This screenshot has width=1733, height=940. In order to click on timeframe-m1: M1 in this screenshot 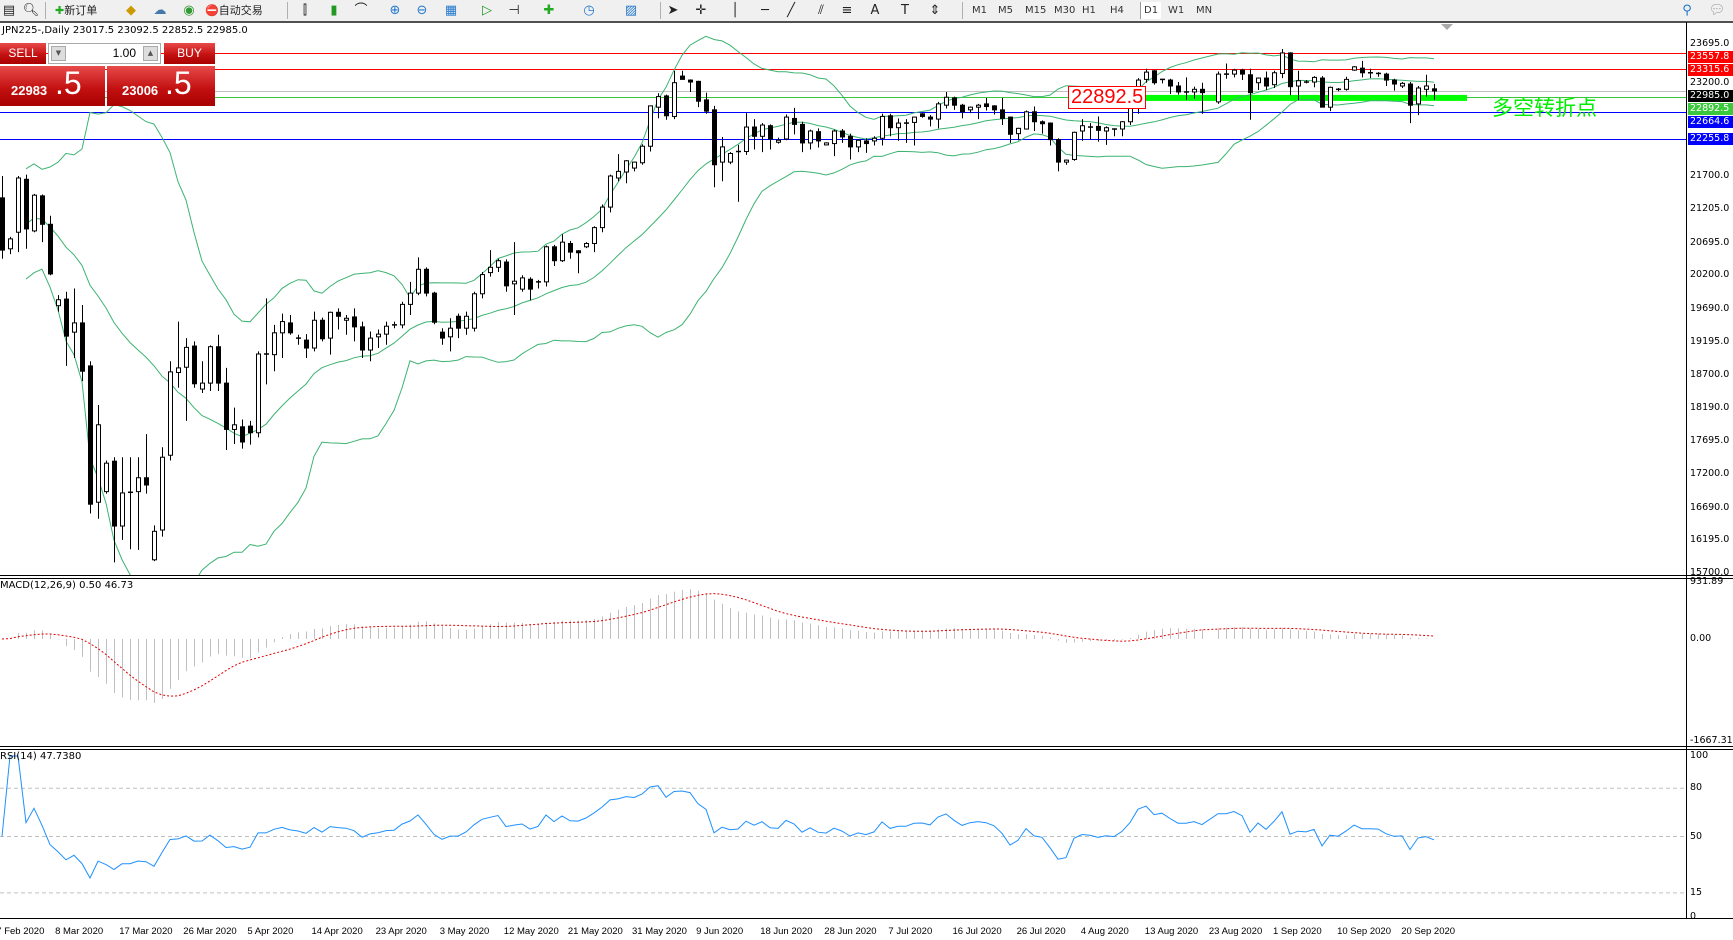, I will do `click(979, 10)`.